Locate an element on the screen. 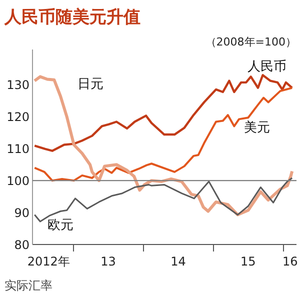  y-tick-label: 120 is located at coordinates (18, 117).